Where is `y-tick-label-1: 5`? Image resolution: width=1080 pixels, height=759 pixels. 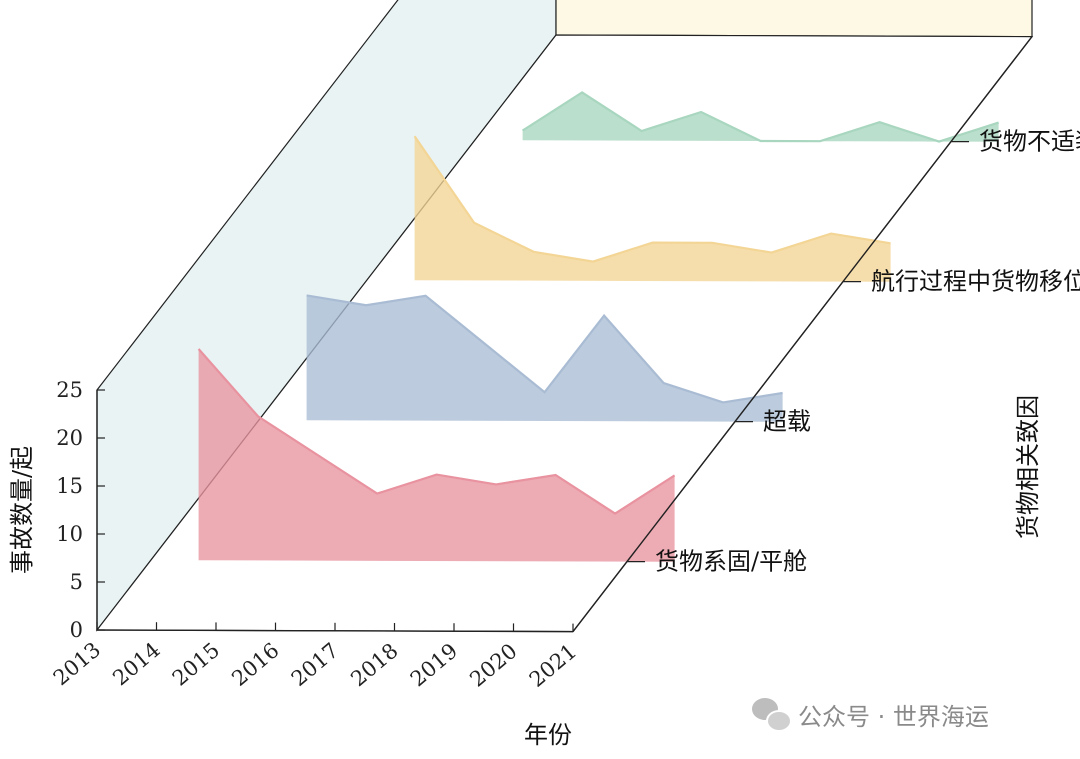 y-tick-label-1: 5 is located at coordinates (76, 582).